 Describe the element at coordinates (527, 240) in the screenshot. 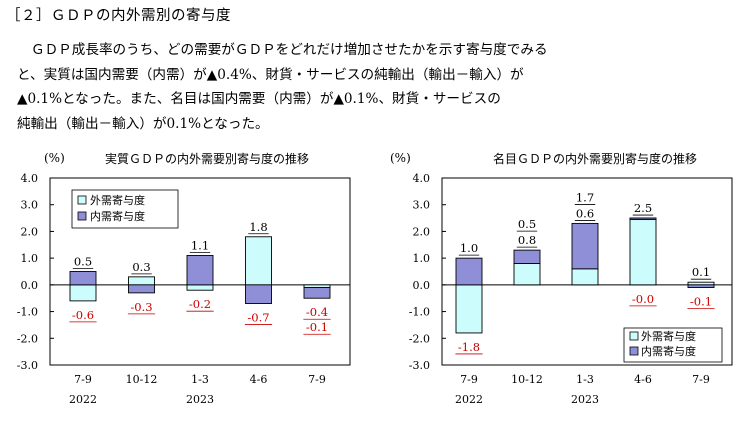

I see `value-label: 0.8` at that location.